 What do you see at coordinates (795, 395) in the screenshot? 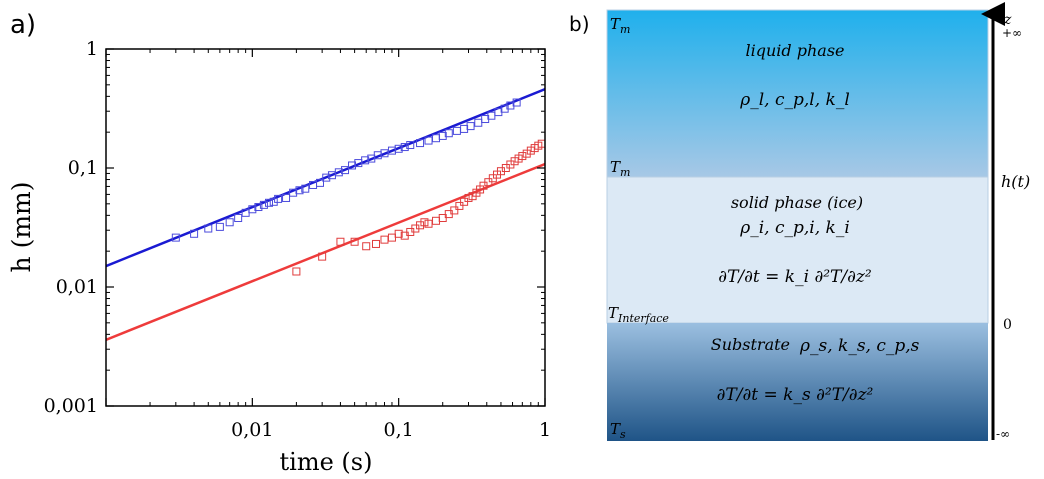
I see `substrate-heat-equation: ∂T/∂t = k_s ∂²T/∂z²` at bounding box center [795, 395].